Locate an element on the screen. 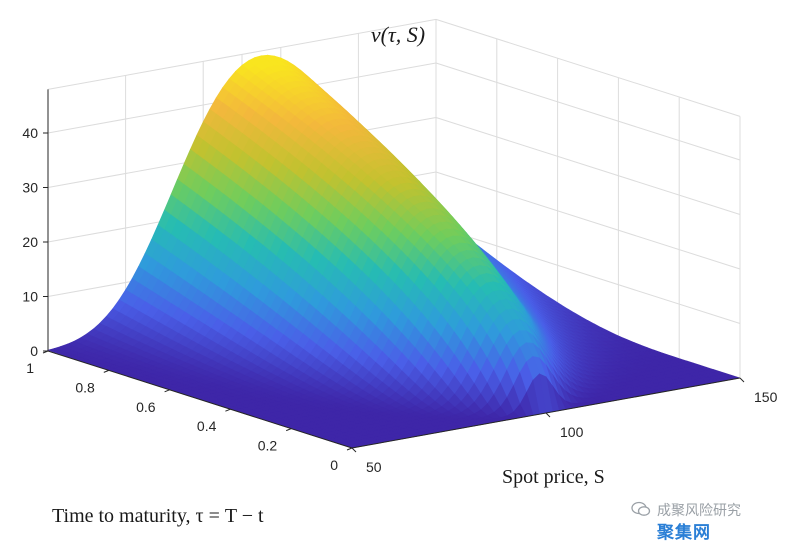  watermark-logo: 聚集网 is located at coordinates (684, 533).